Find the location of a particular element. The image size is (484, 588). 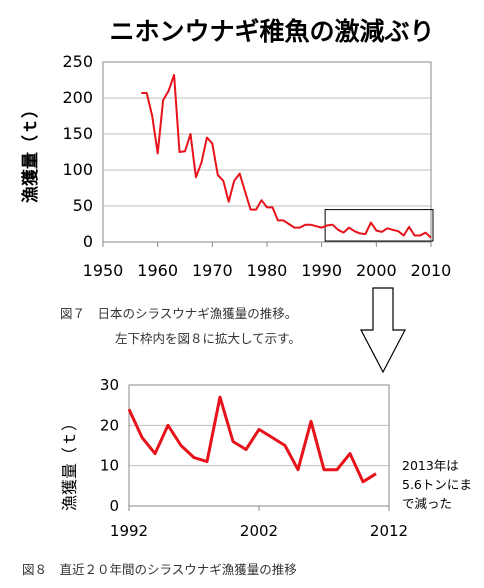

x-tick-label: 1992 is located at coordinates (129, 531).